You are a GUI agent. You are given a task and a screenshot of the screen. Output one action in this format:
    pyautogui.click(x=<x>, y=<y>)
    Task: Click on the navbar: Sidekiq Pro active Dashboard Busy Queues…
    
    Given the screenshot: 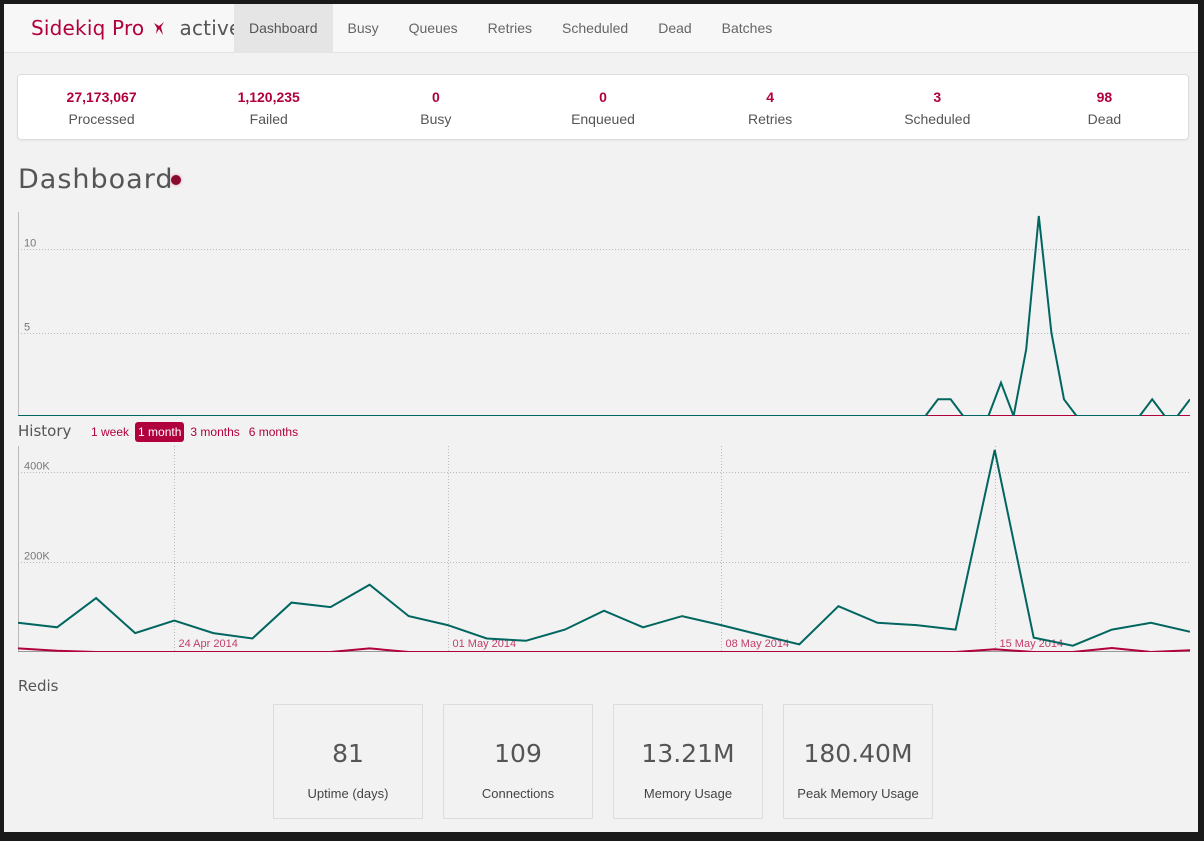 What is the action you would take?
    pyautogui.click(x=601, y=28)
    